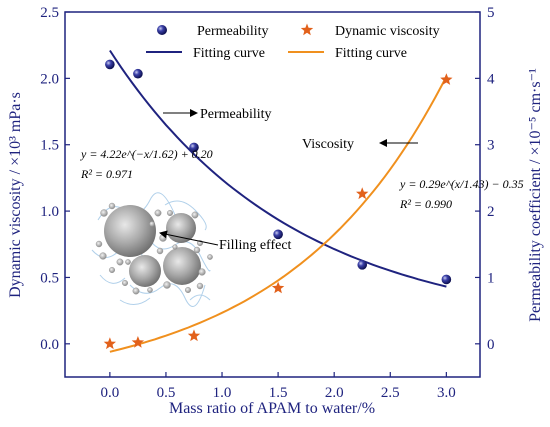 This screenshot has width=550, height=427. Describe the element at coordinates (491, 146) in the screenshot. I see `y-right-tick-label: 3` at that location.